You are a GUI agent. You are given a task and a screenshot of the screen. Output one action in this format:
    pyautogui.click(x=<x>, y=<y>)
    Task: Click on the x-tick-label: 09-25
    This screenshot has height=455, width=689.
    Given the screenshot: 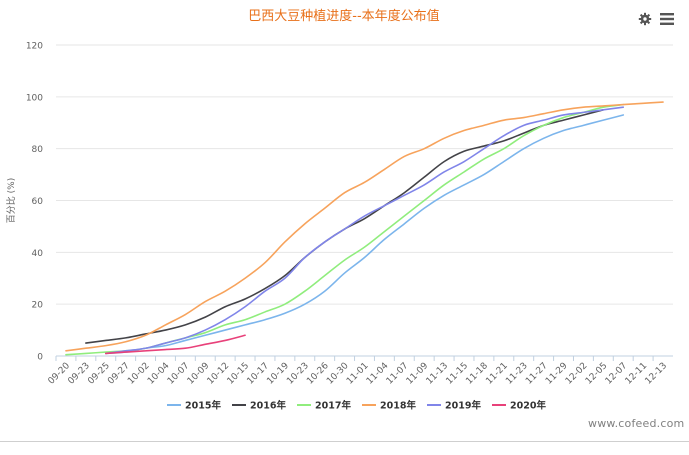 What is the action you would take?
    pyautogui.click(x=99, y=374)
    